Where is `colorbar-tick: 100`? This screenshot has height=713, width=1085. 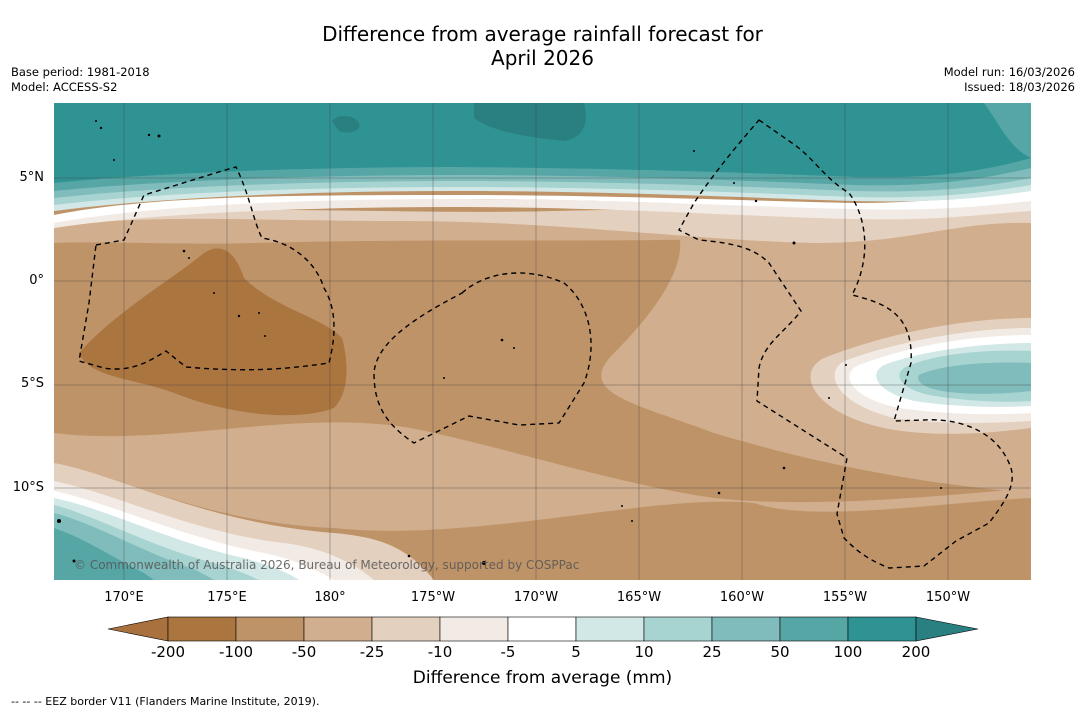 colorbar-tick: 100 is located at coordinates (848, 652).